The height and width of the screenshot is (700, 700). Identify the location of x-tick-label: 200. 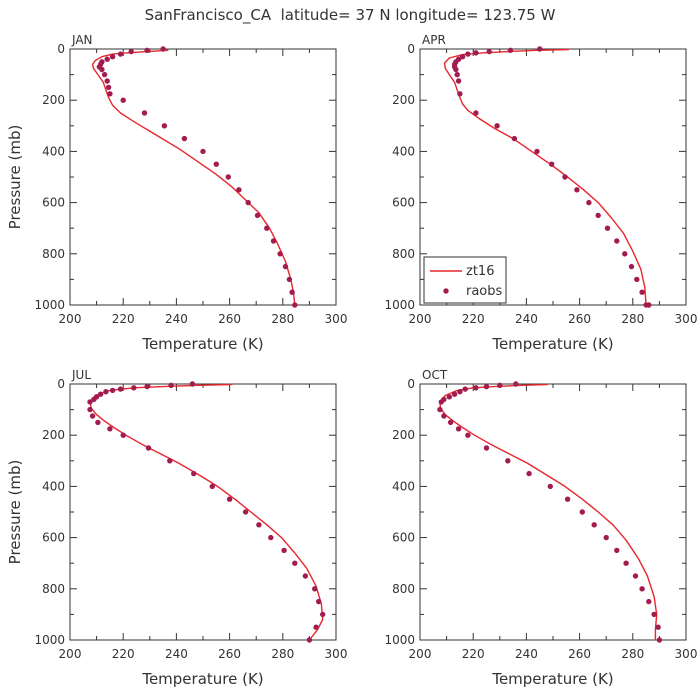
(70, 319).